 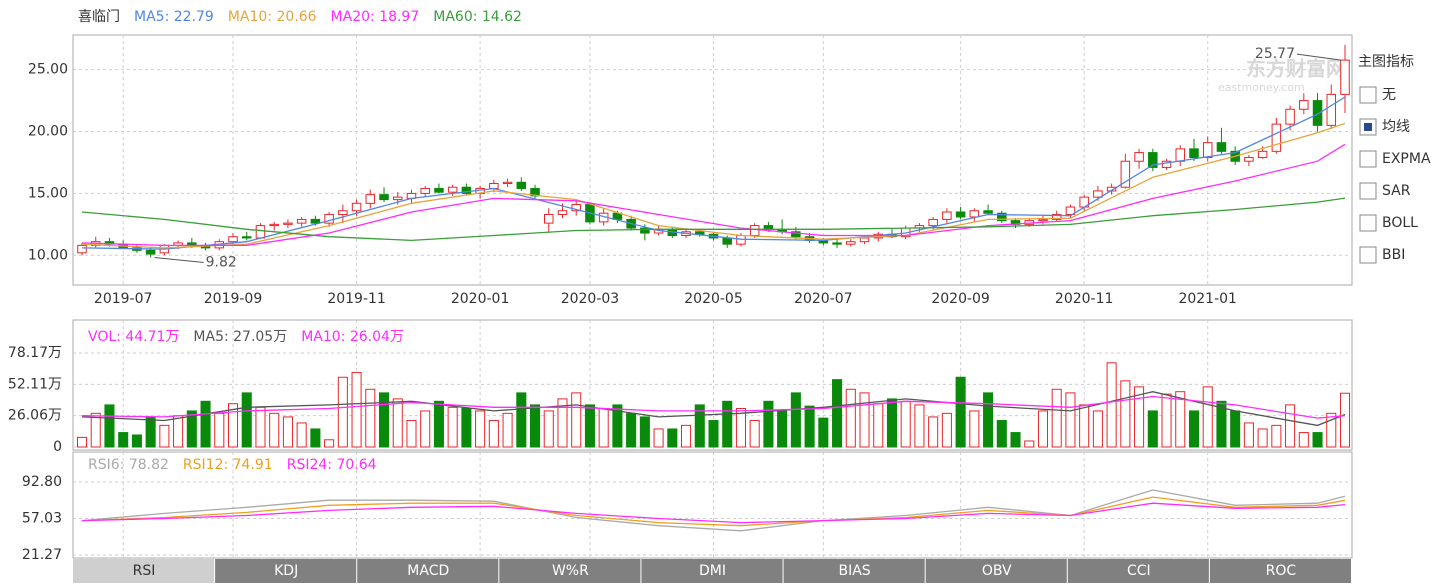 What do you see at coordinates (1389, 95) in the screenshot?
I see `option-label: 无` at bounding box center [1389, 95].